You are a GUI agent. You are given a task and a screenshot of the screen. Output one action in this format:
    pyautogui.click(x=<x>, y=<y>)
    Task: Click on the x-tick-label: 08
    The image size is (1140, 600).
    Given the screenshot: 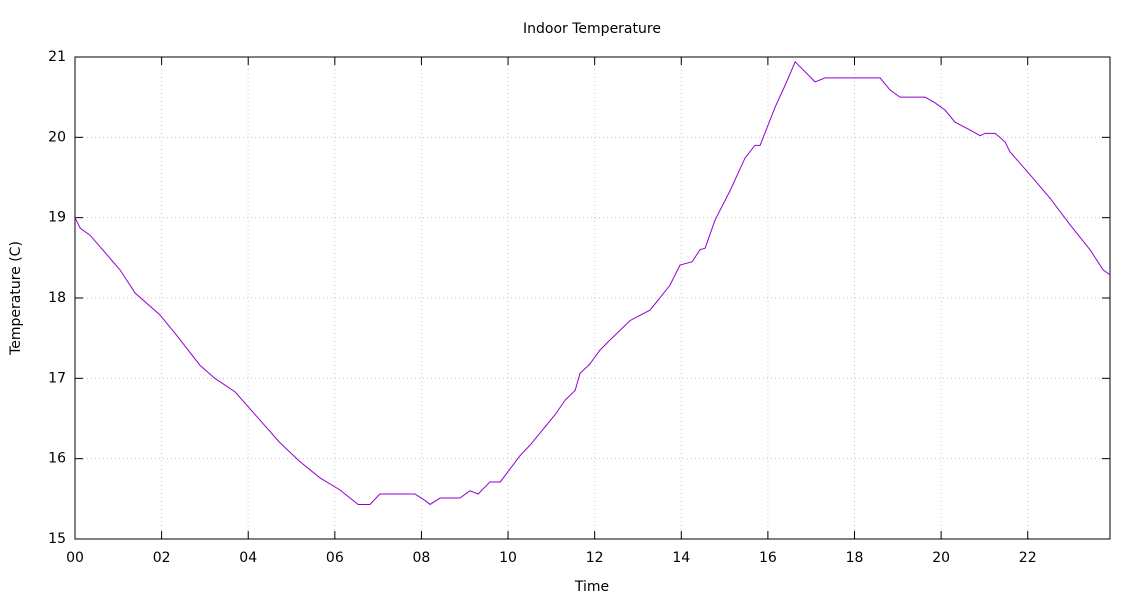 What is the action you would take?
    pyautogui.click(x=422, y=558)
    